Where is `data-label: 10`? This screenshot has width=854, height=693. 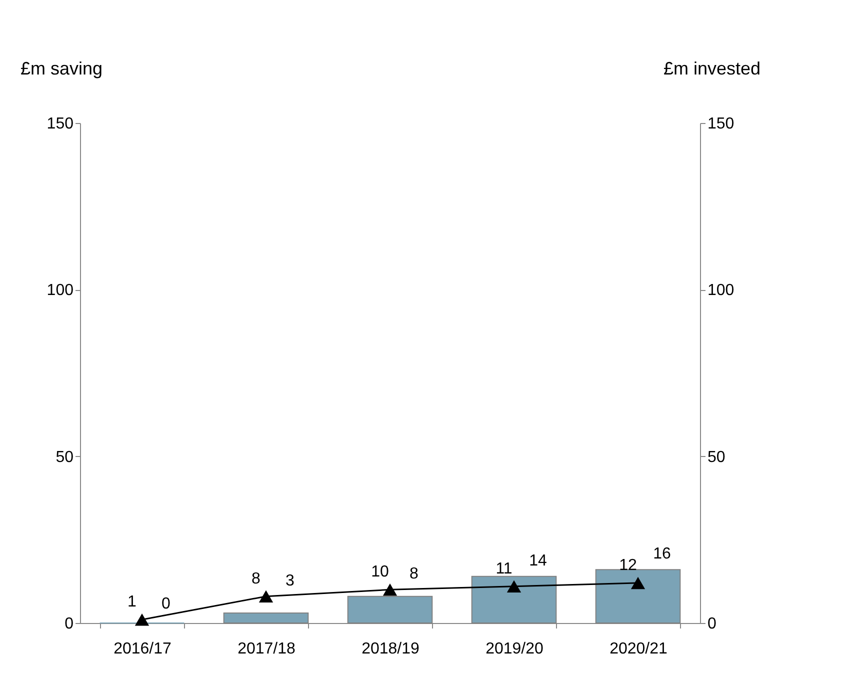 data-label: 10 is located at coordinates (380, 572).